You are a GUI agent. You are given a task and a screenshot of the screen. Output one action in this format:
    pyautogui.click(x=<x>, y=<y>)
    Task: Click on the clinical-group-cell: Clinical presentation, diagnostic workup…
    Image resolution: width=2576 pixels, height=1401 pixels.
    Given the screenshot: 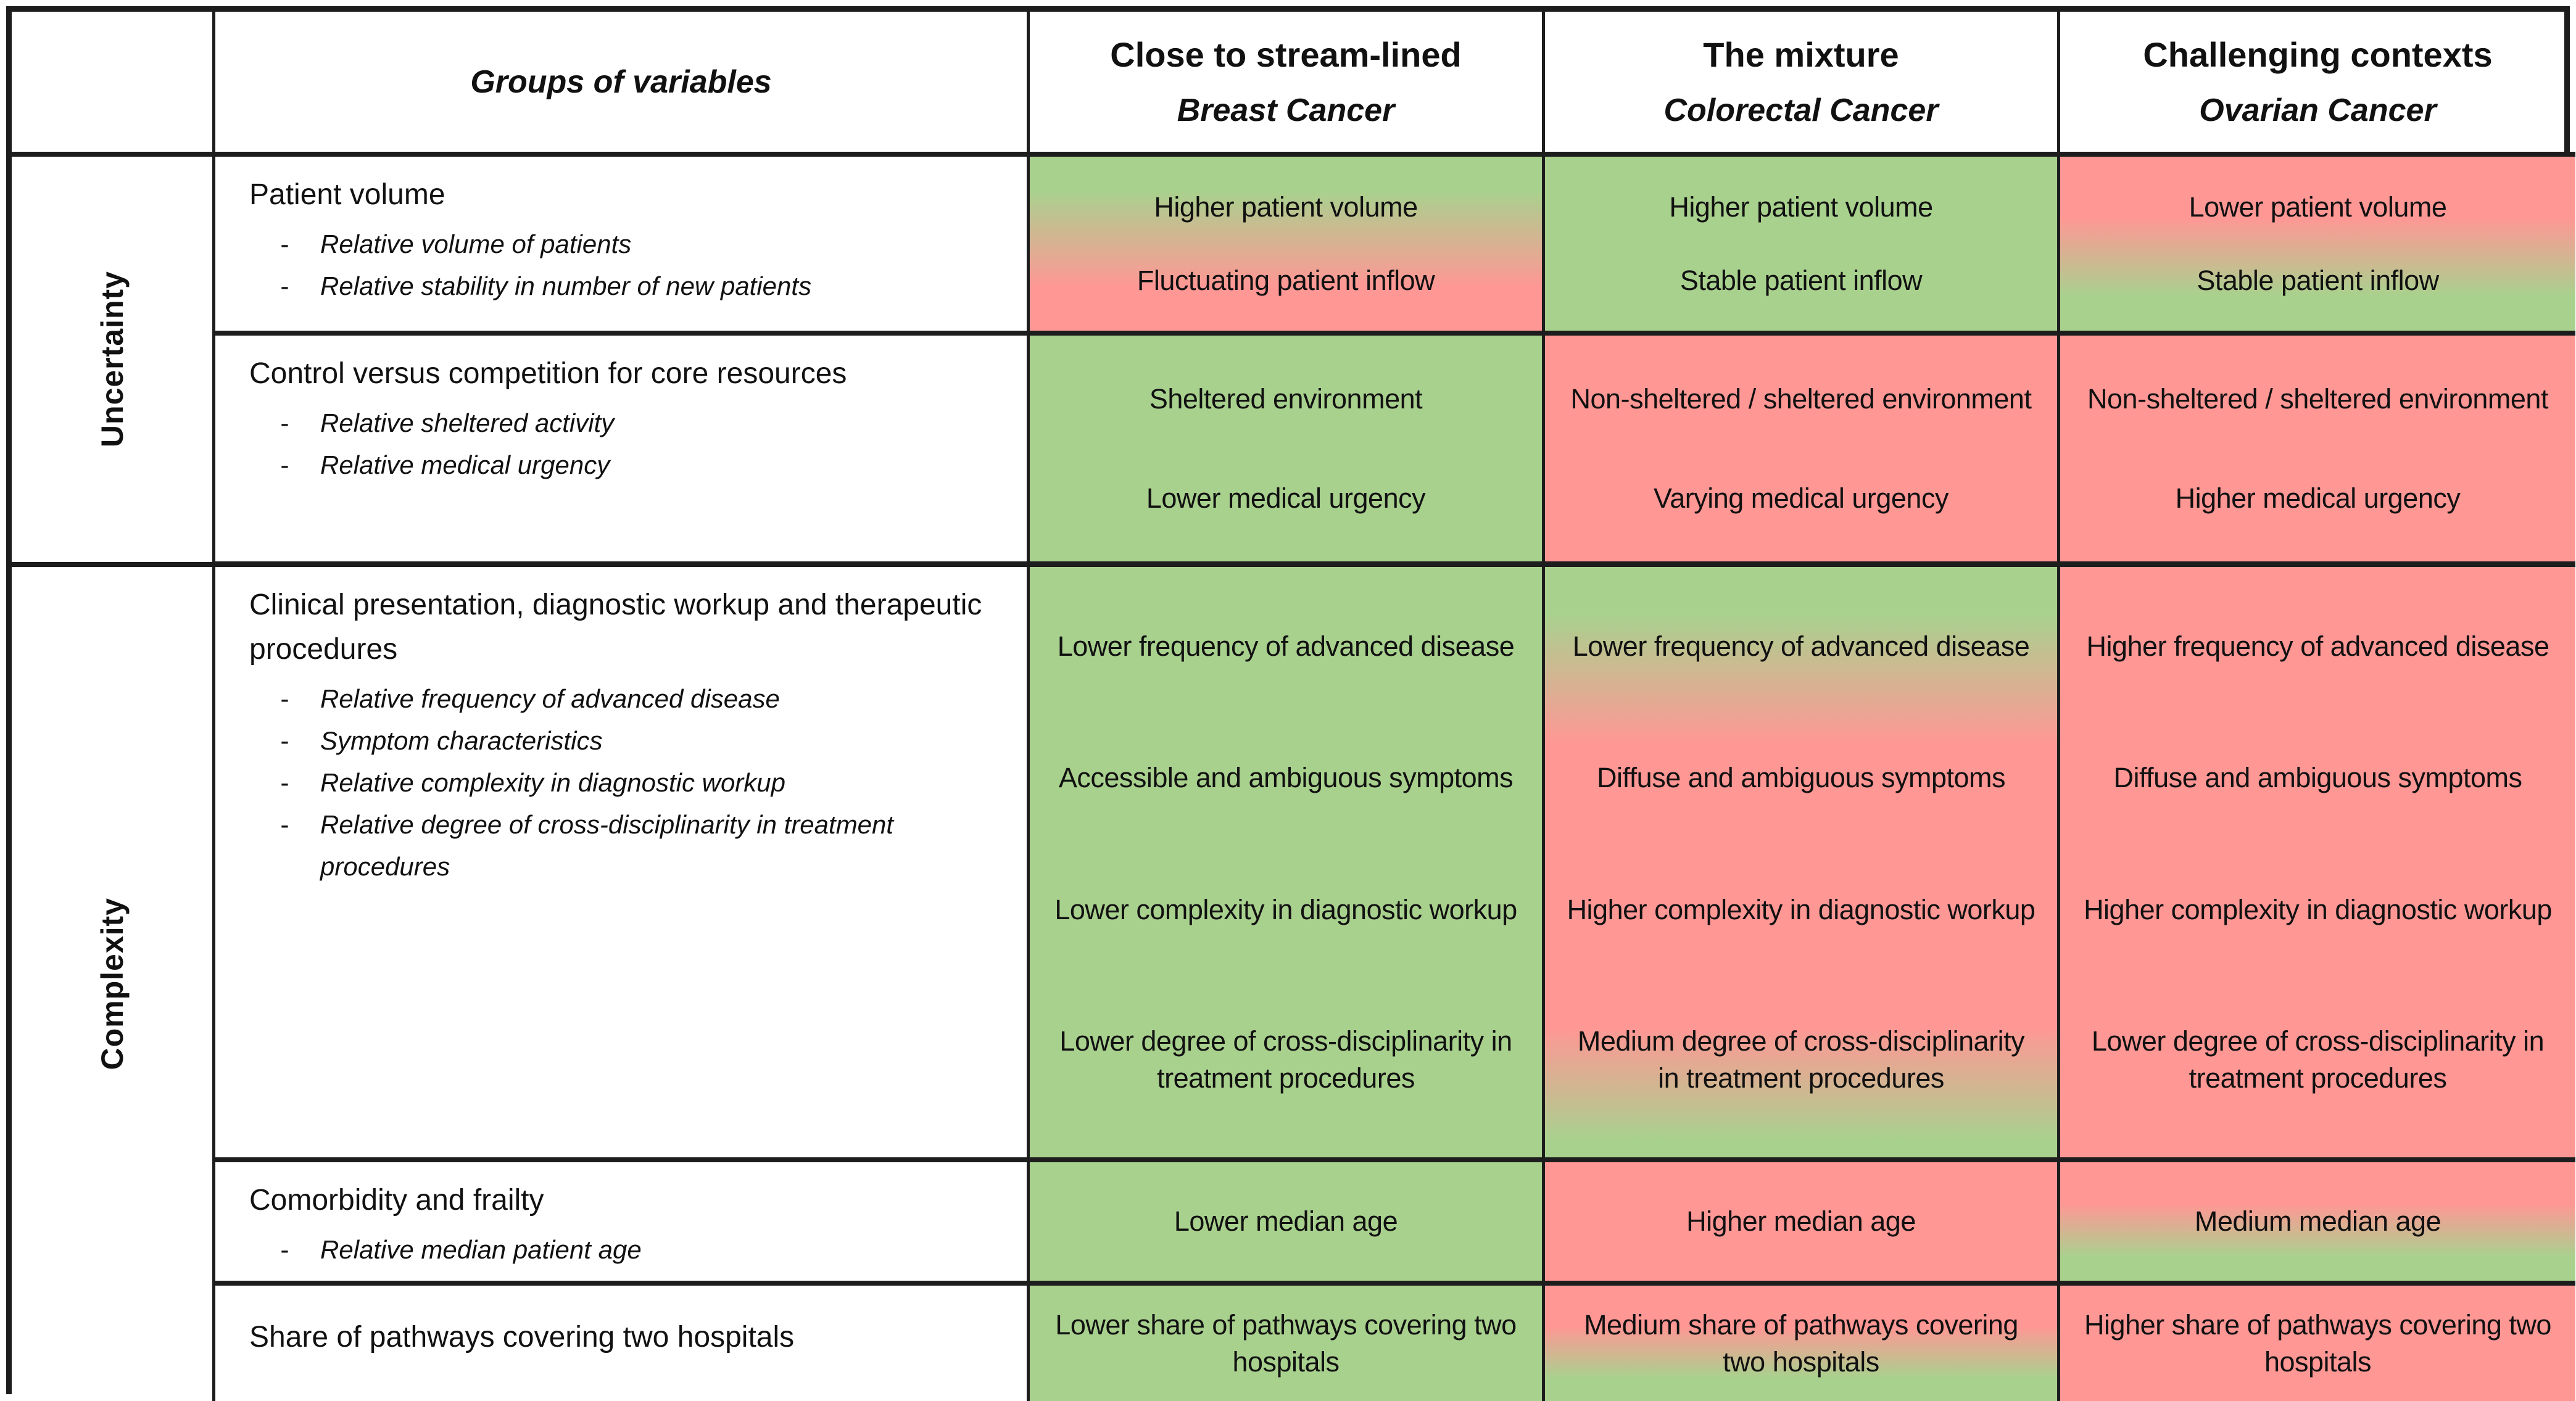 What is the action you would take?
    pyautogui.click(x=622, y=865)
    